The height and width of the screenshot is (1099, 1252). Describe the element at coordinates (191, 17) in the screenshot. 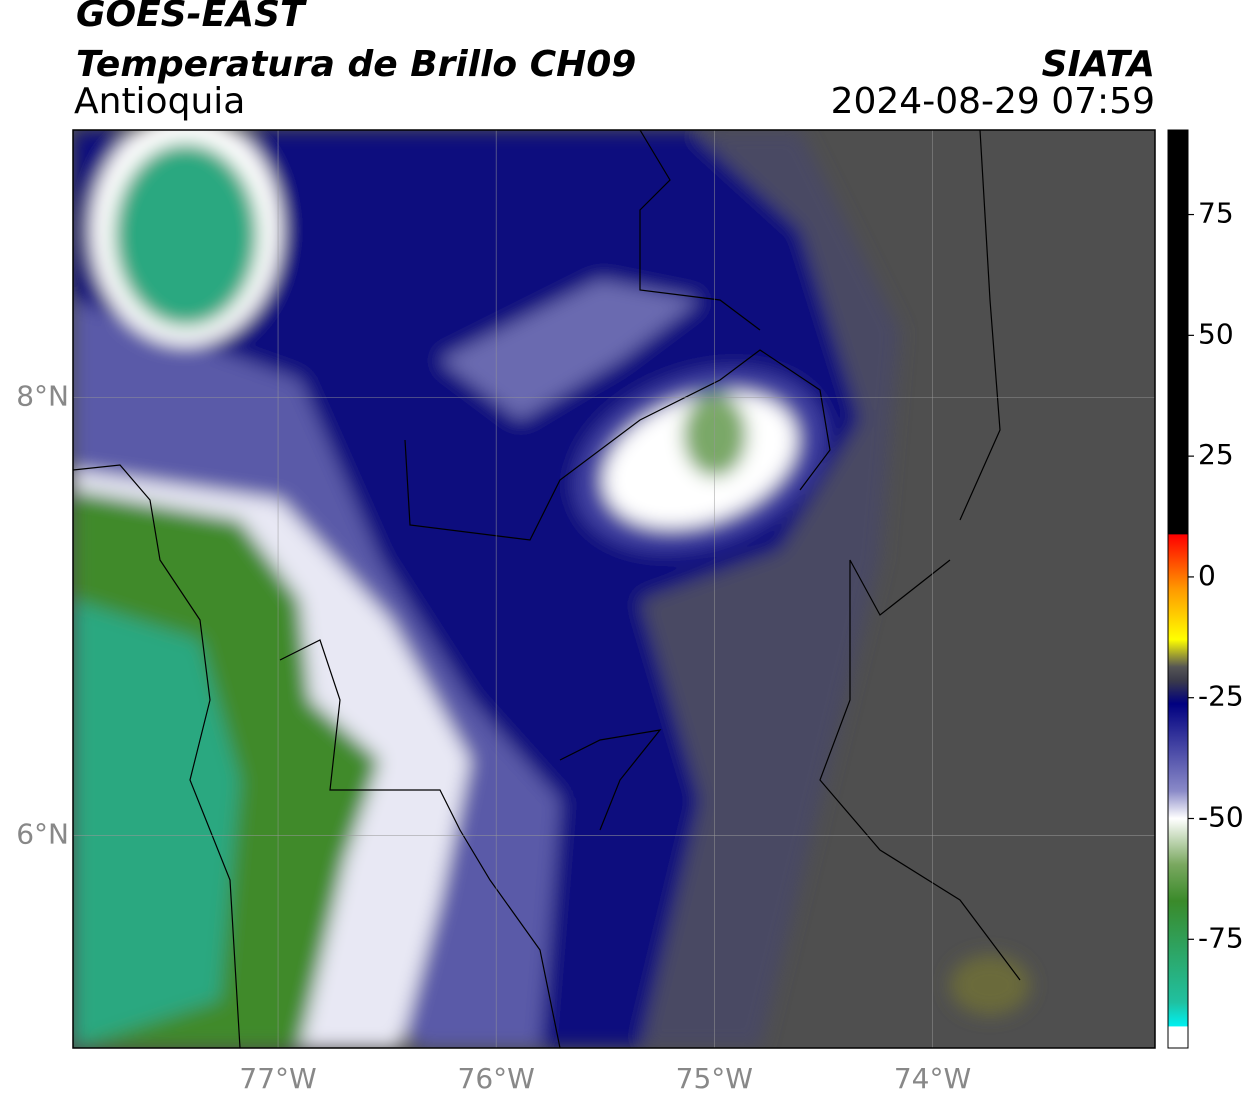

I see `title: GOES-EAST` at that location.